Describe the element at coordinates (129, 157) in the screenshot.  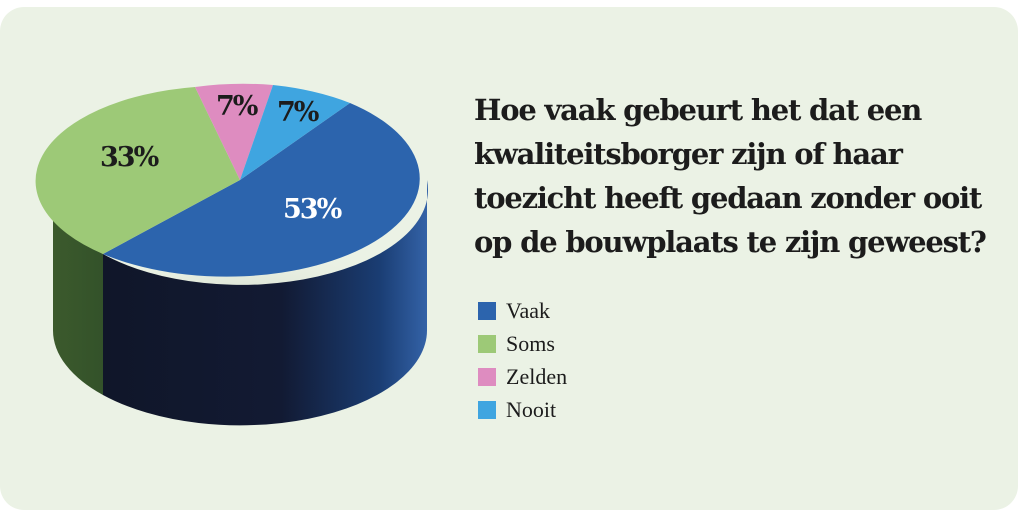
I see `slice-label-soms: 33%` at that location.